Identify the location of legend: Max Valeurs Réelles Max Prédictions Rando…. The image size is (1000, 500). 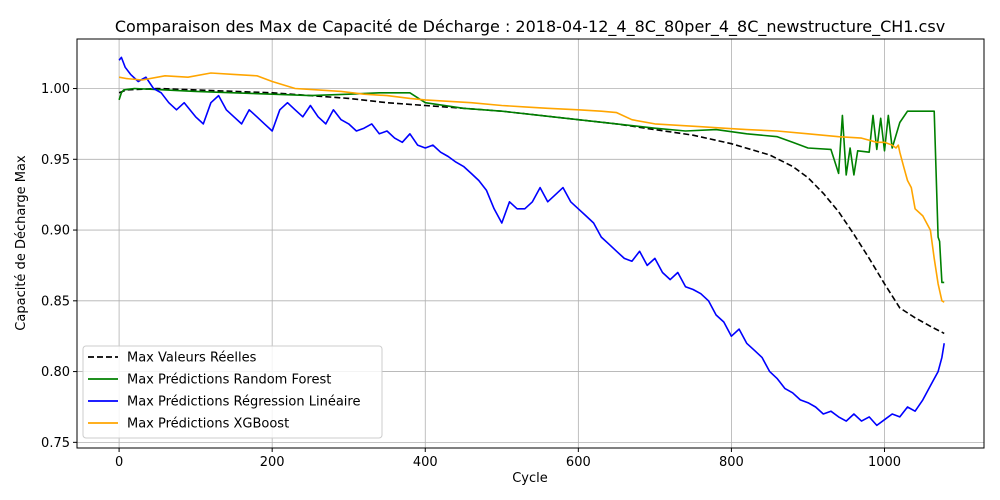
(232, 392).